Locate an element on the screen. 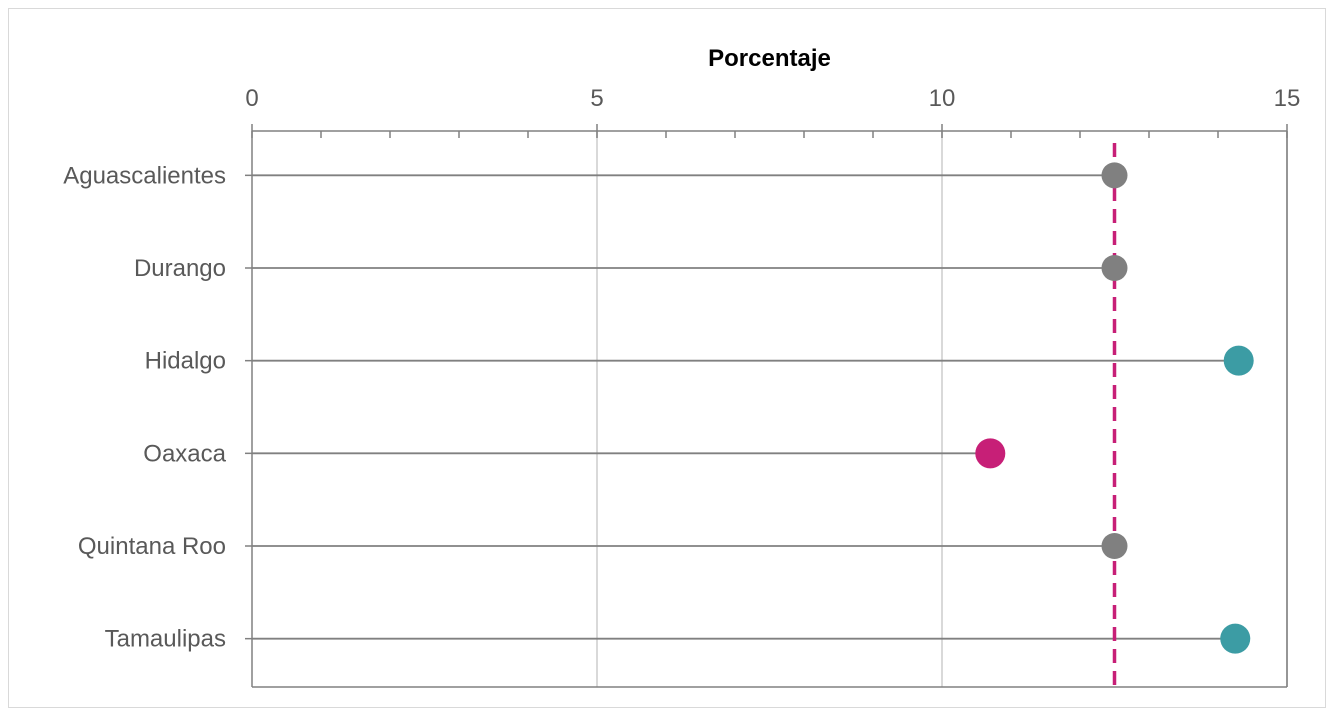 The width and height of the screenshot is (1336, 710). point-layer is located at coordinates (1114, 408).